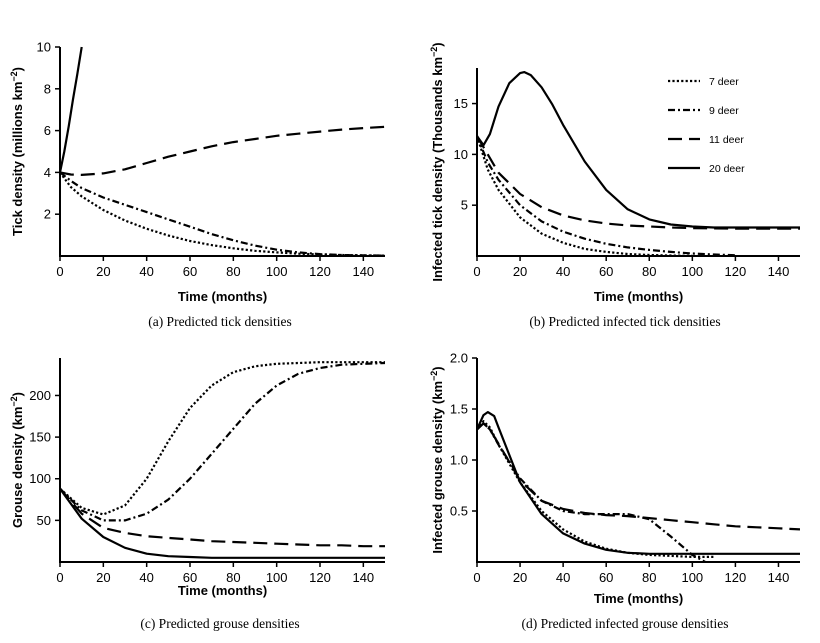 The width and height of the screenshot is (820, 643). What do you see at coordinates (40, 437) in the screenshot?
I see `y-tick-label: 150` at bounding box center [40, 437].